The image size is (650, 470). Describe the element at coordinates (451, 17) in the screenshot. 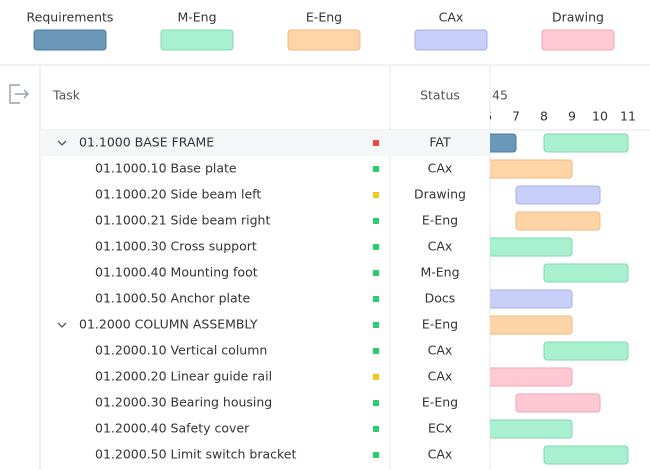

I see `legend-label: CAx` at that location.